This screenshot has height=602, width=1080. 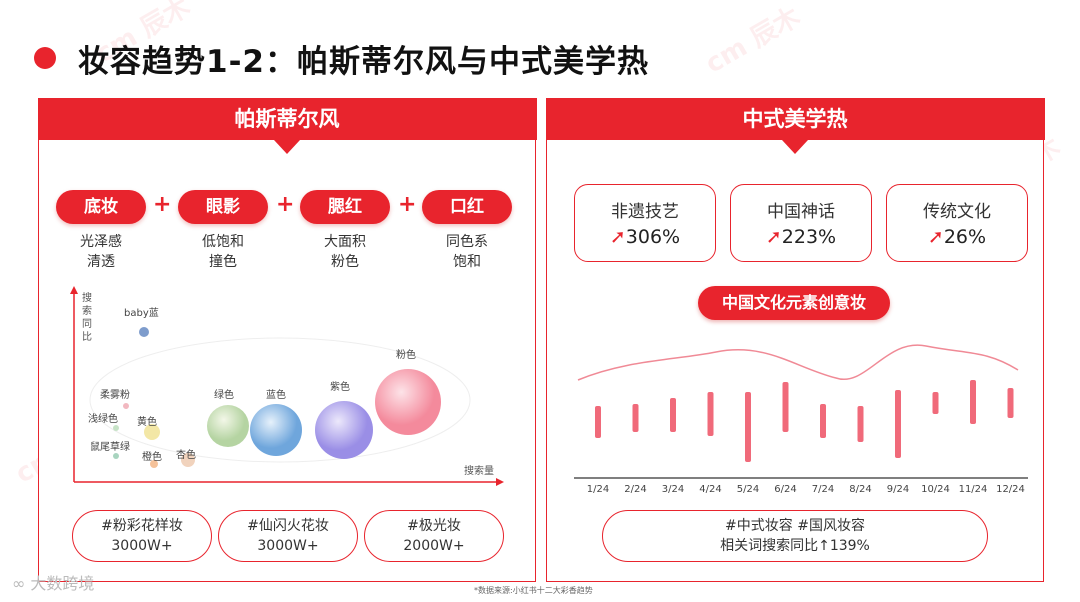 What do you see at coordinates (288, 536) in the screenshot?
I see `tag-sparkle: #仙闪火花妆 3000W+` at bounding box center [288, 536].